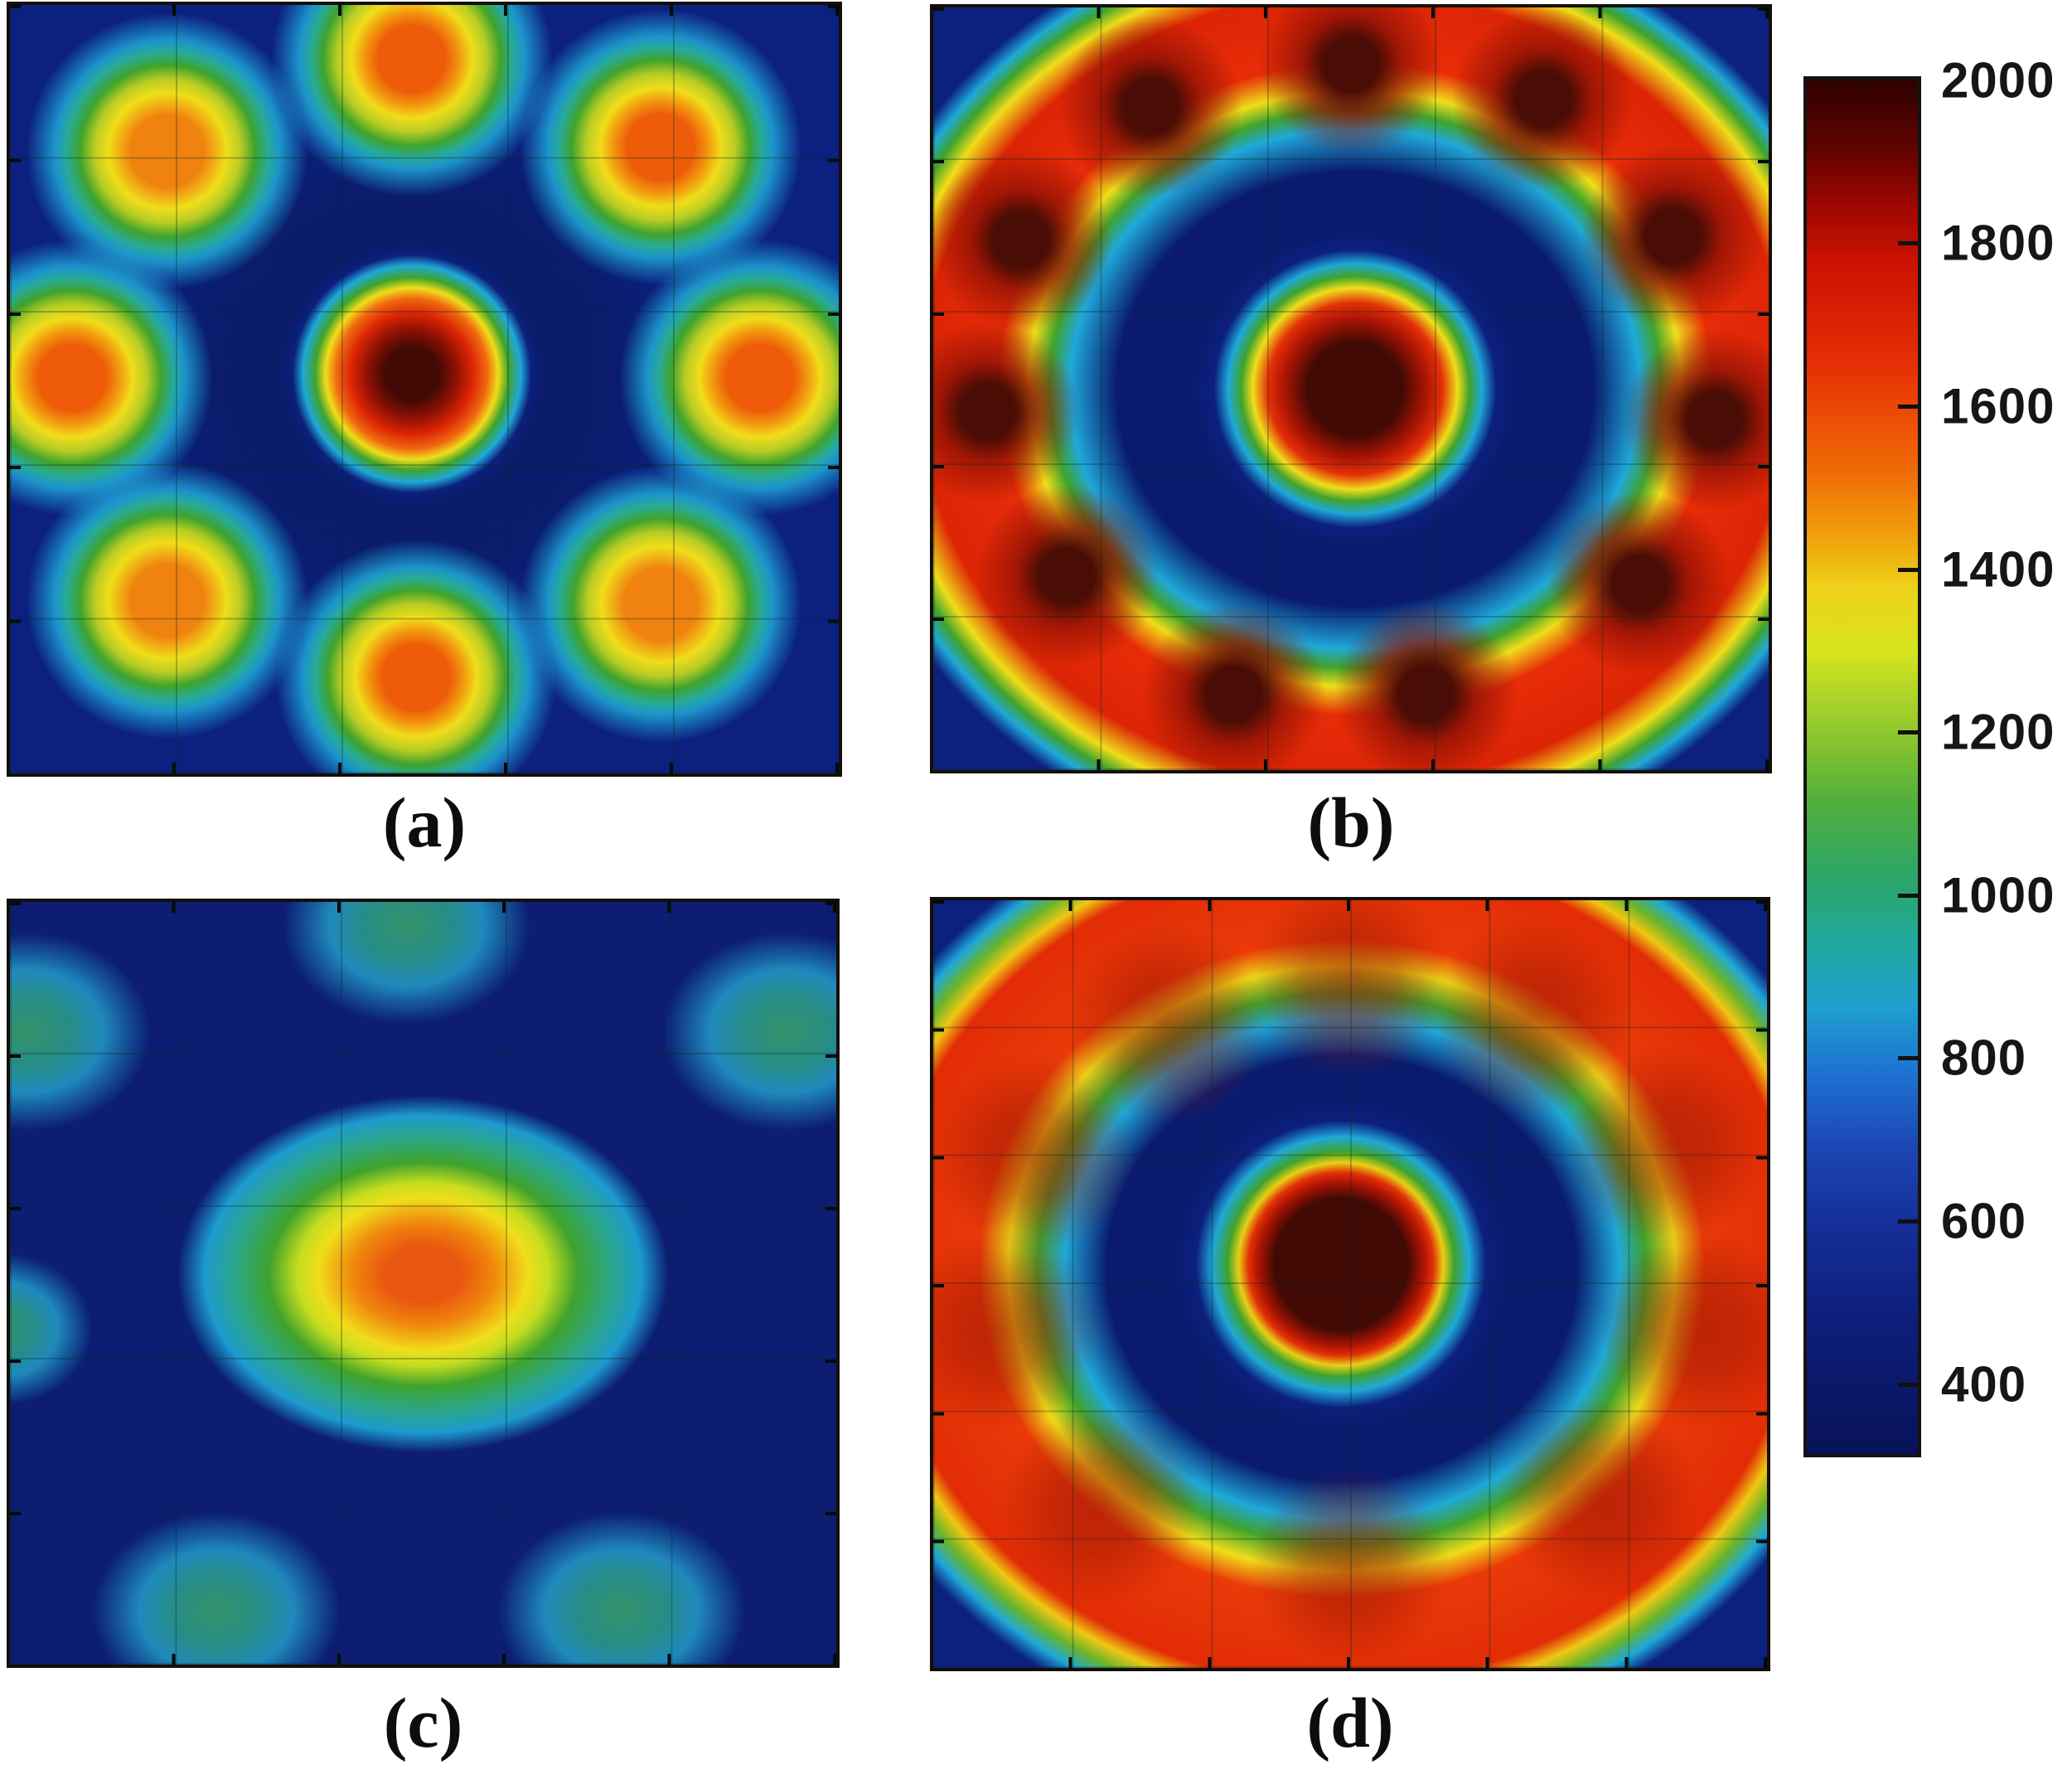  I want to click on colorbar-tick-label: 400, so click(1984, 1384).